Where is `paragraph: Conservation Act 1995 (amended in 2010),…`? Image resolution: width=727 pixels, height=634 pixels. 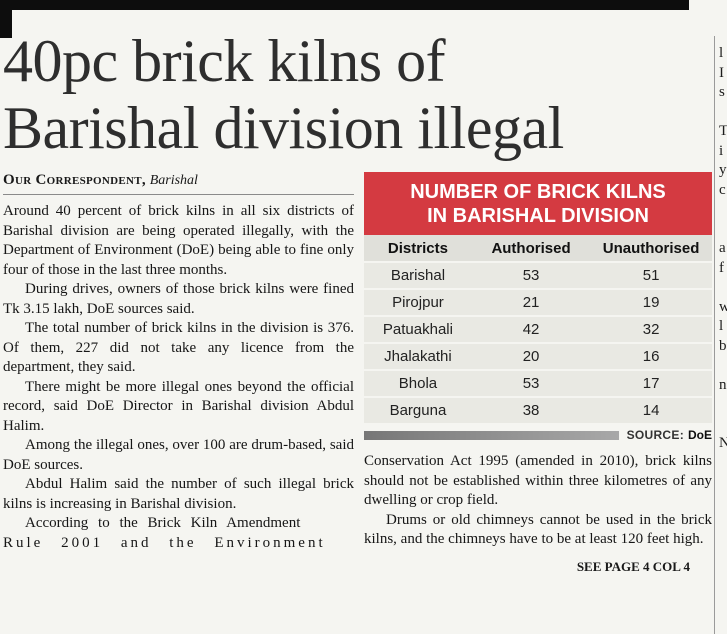 paragraph: Conservation Act 1995 (amended in 2010),… is located at coordinates (538, 480).